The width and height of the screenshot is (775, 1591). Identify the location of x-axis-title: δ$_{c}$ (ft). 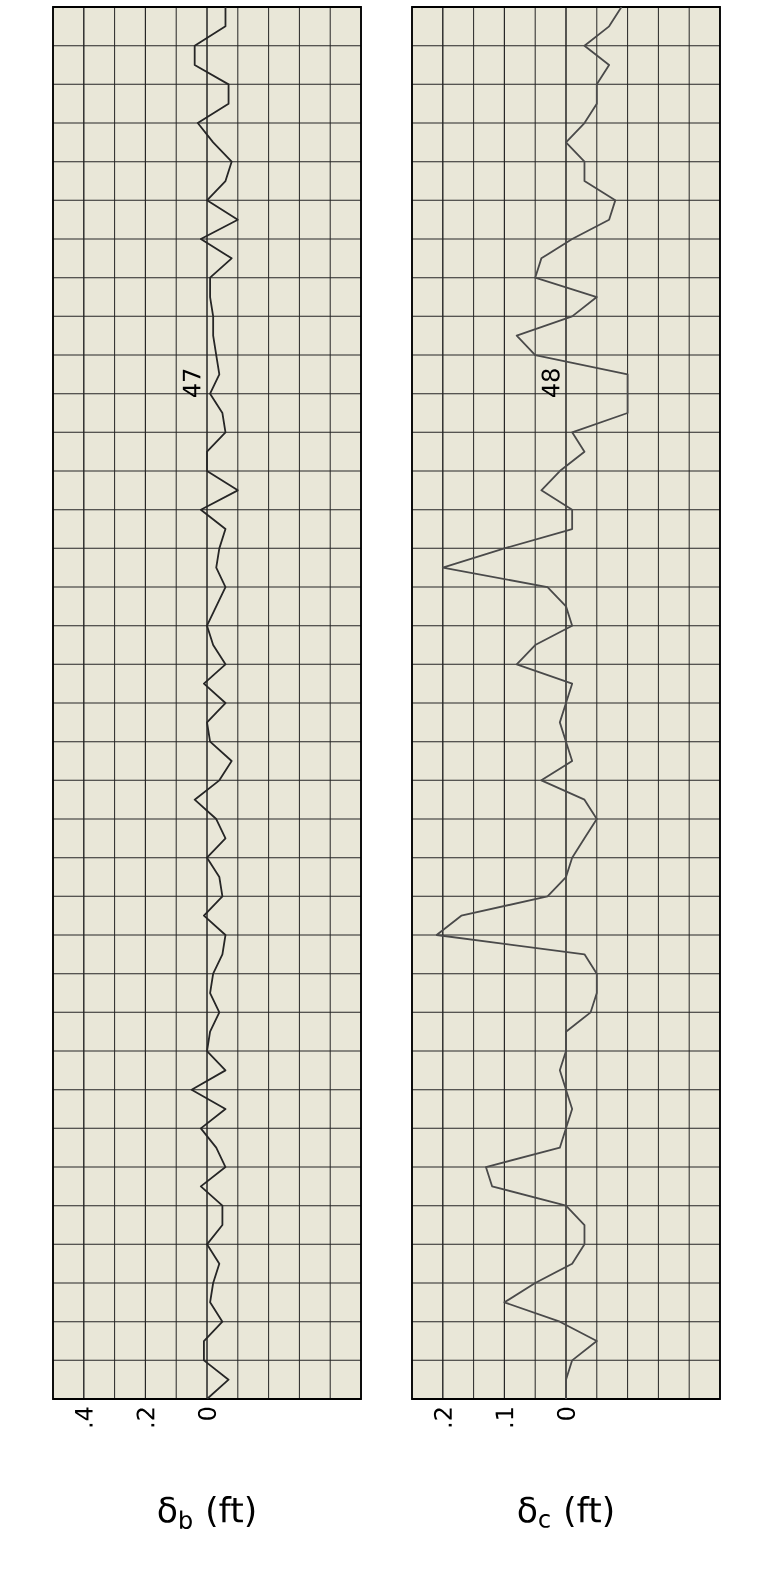
(565, 1512).